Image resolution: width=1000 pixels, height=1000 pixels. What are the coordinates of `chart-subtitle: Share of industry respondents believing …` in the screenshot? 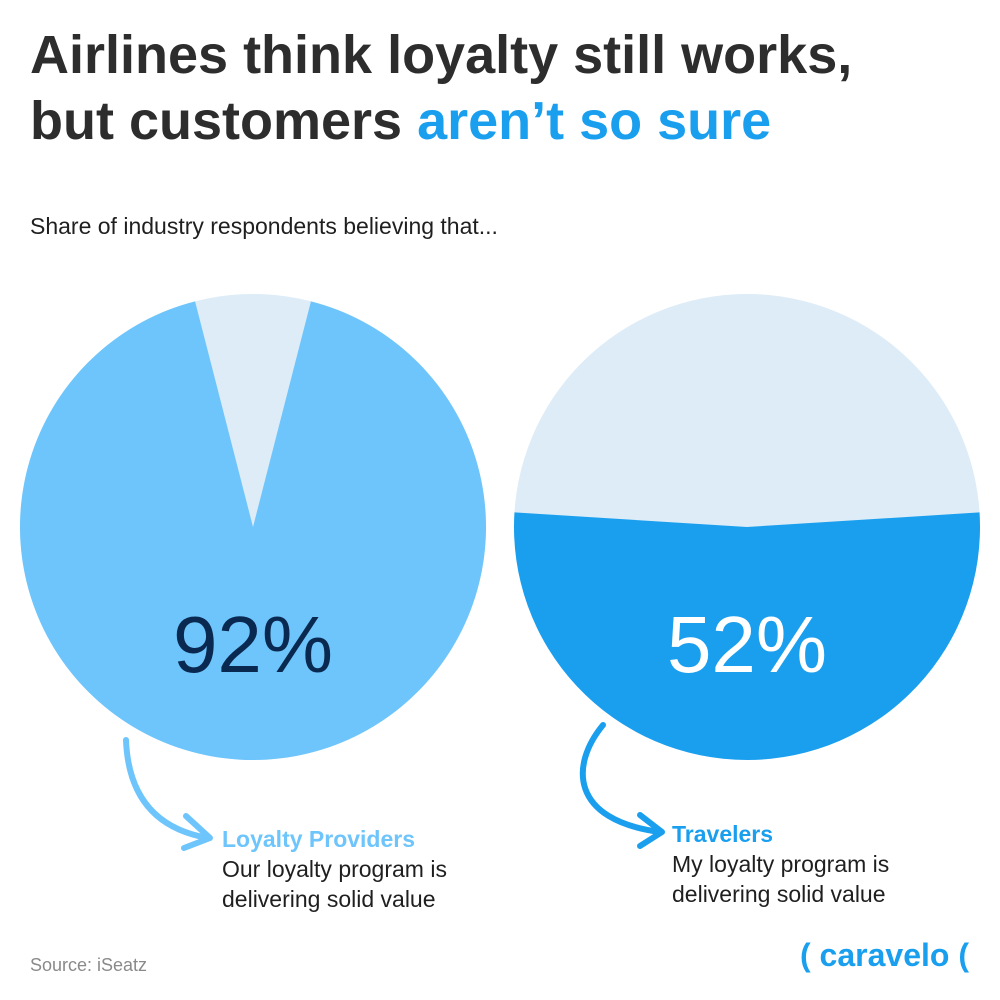 It's located at (264, 226).